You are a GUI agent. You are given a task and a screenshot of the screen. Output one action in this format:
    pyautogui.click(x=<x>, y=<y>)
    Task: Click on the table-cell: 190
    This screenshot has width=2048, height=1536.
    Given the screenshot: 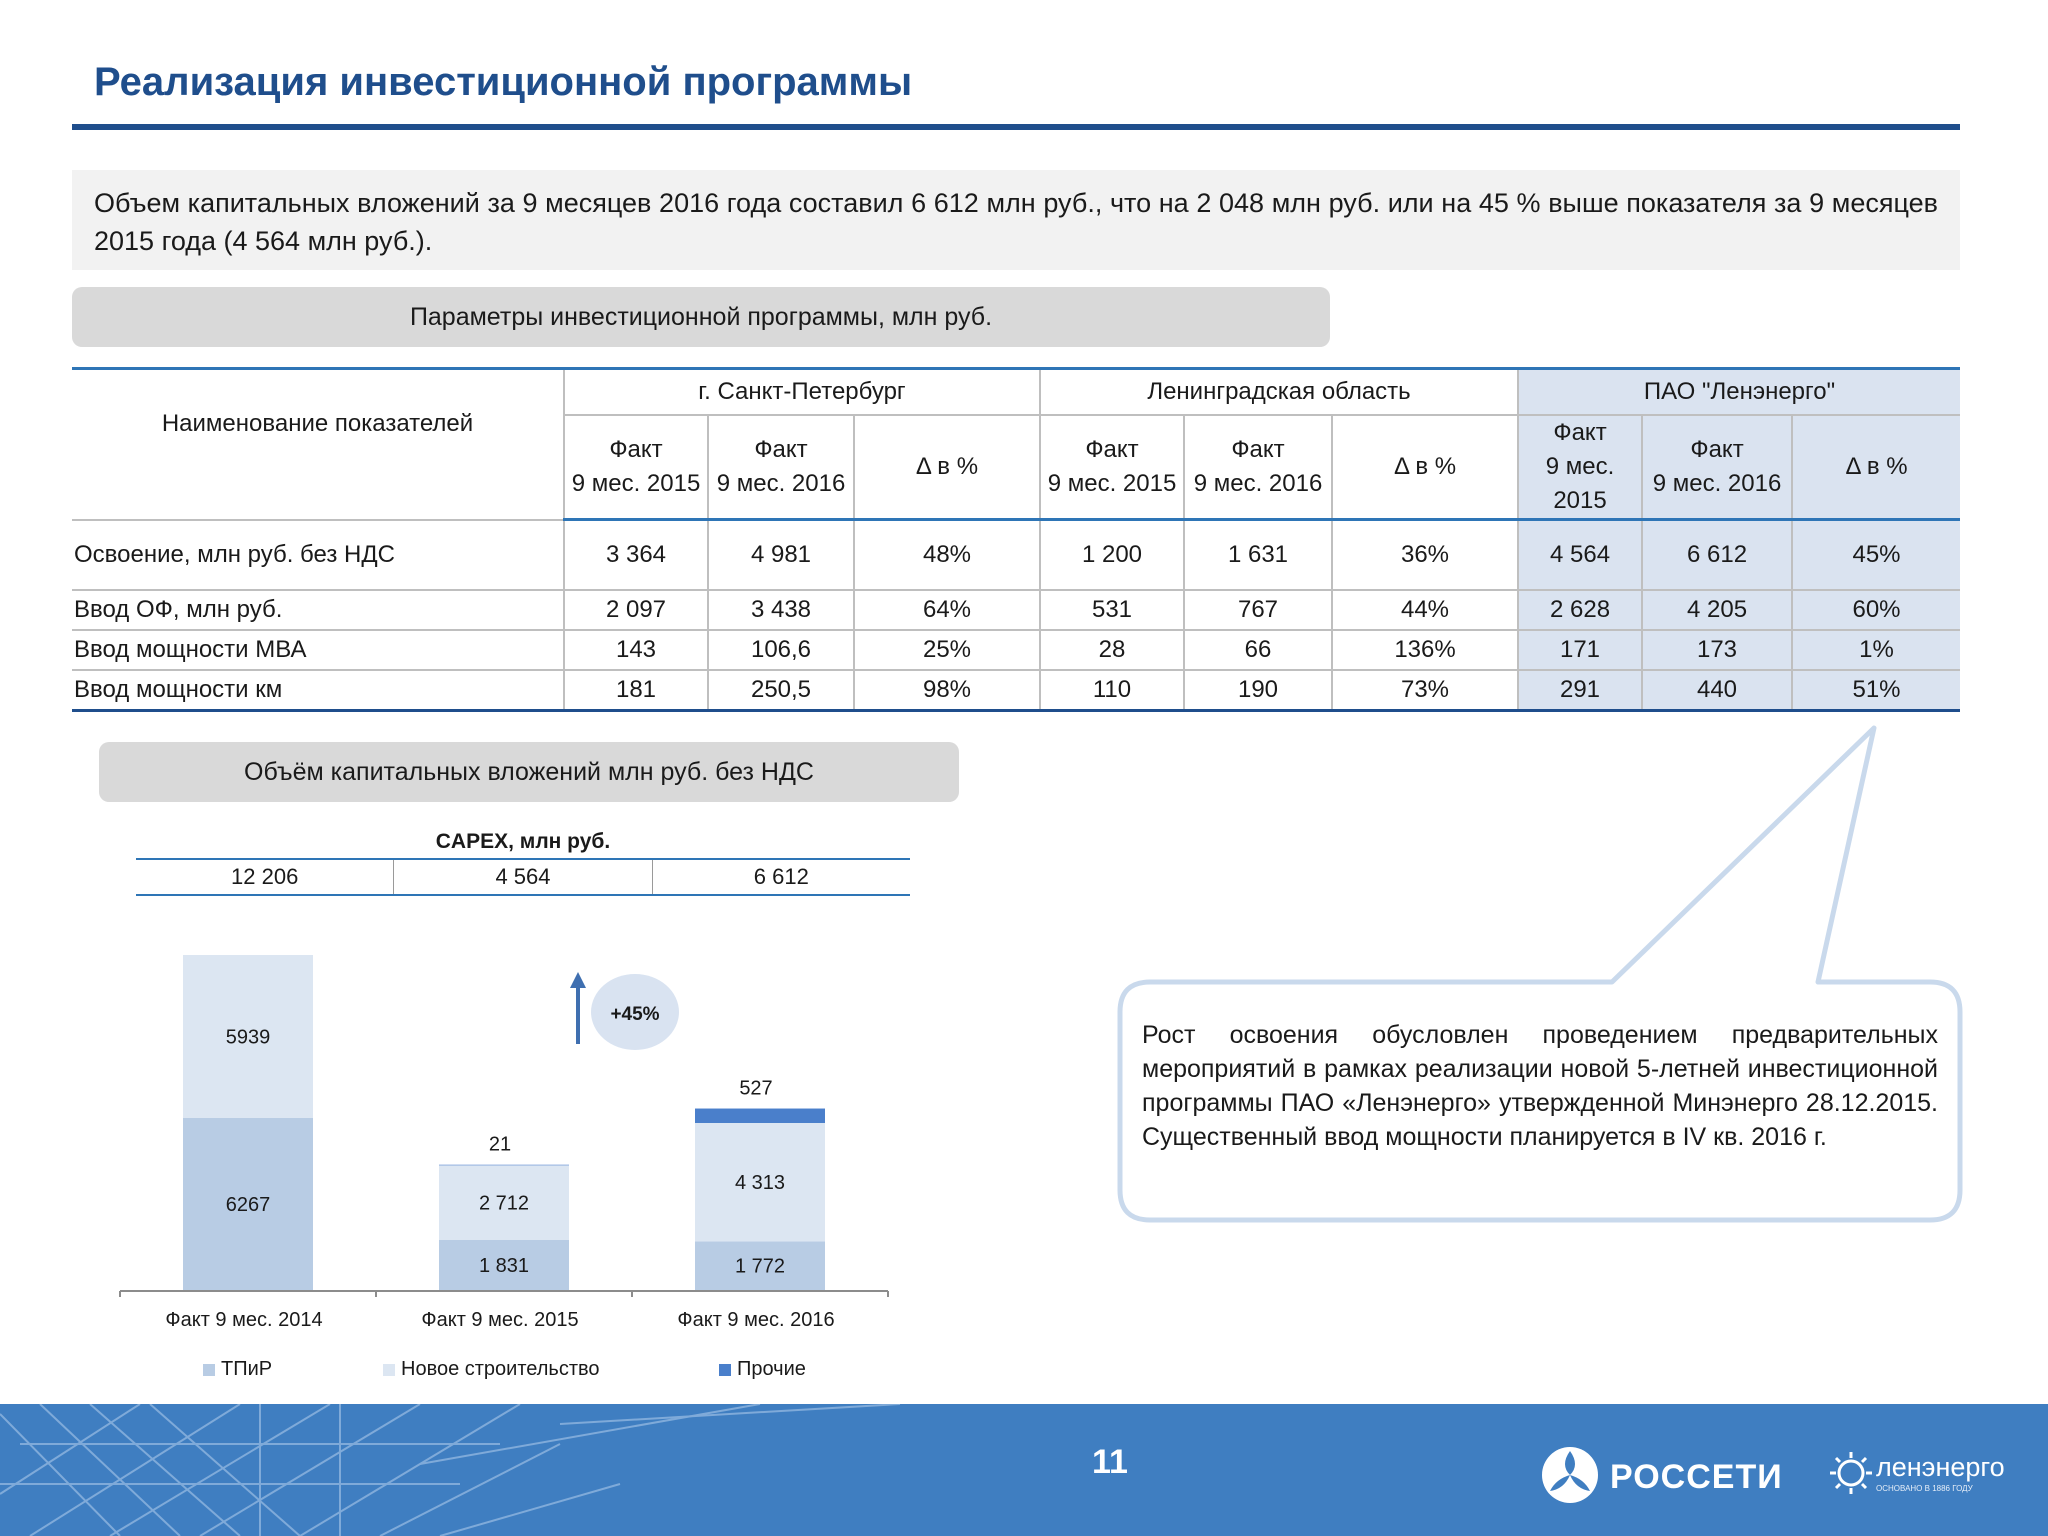 What is the action you would take?
    pyautogui.click(x=1257, y=691)
    